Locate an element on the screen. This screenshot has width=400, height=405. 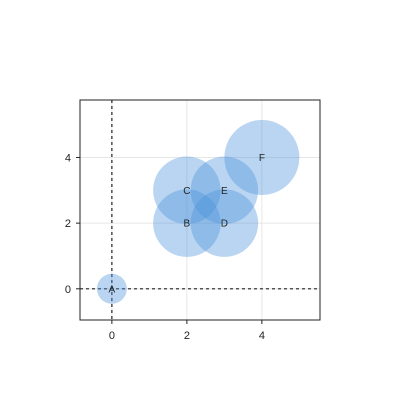
y-tick-label-1: 2 is located at coordinates (68, 224).